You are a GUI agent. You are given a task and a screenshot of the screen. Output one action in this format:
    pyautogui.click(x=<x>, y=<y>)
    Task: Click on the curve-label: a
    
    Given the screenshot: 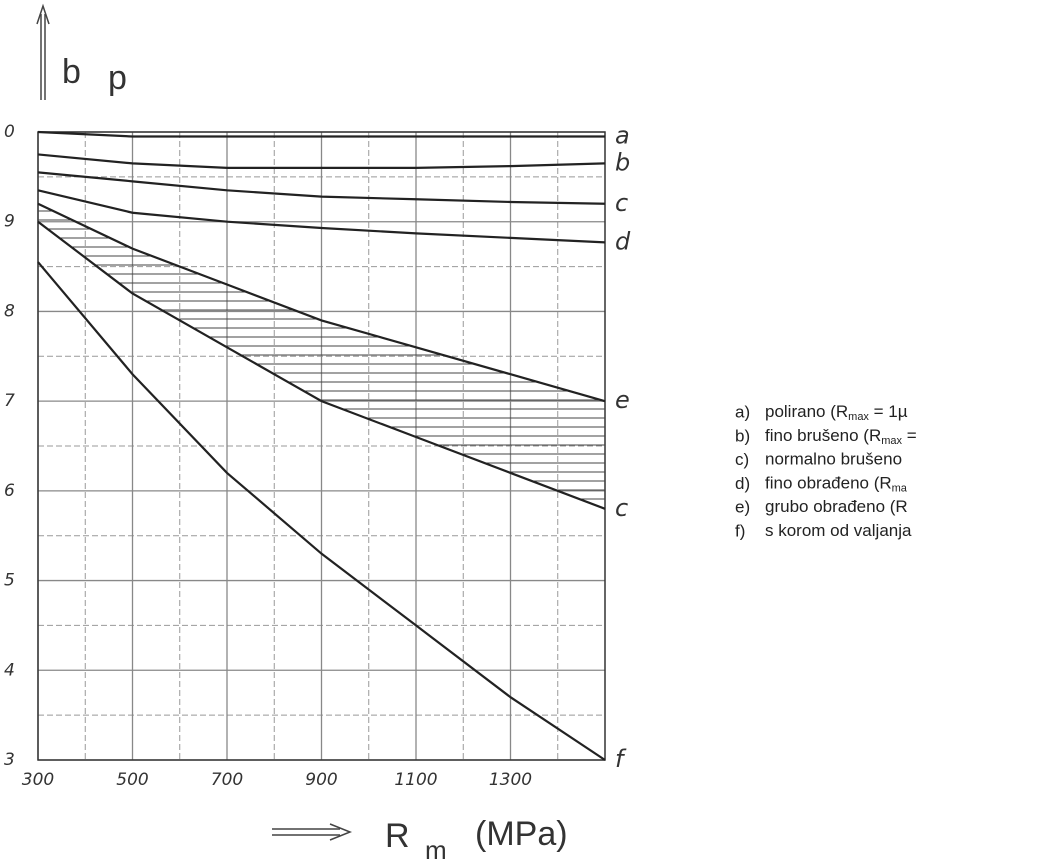 What is the action you would take?
    pyautogui.click(x=622, y=135)
    